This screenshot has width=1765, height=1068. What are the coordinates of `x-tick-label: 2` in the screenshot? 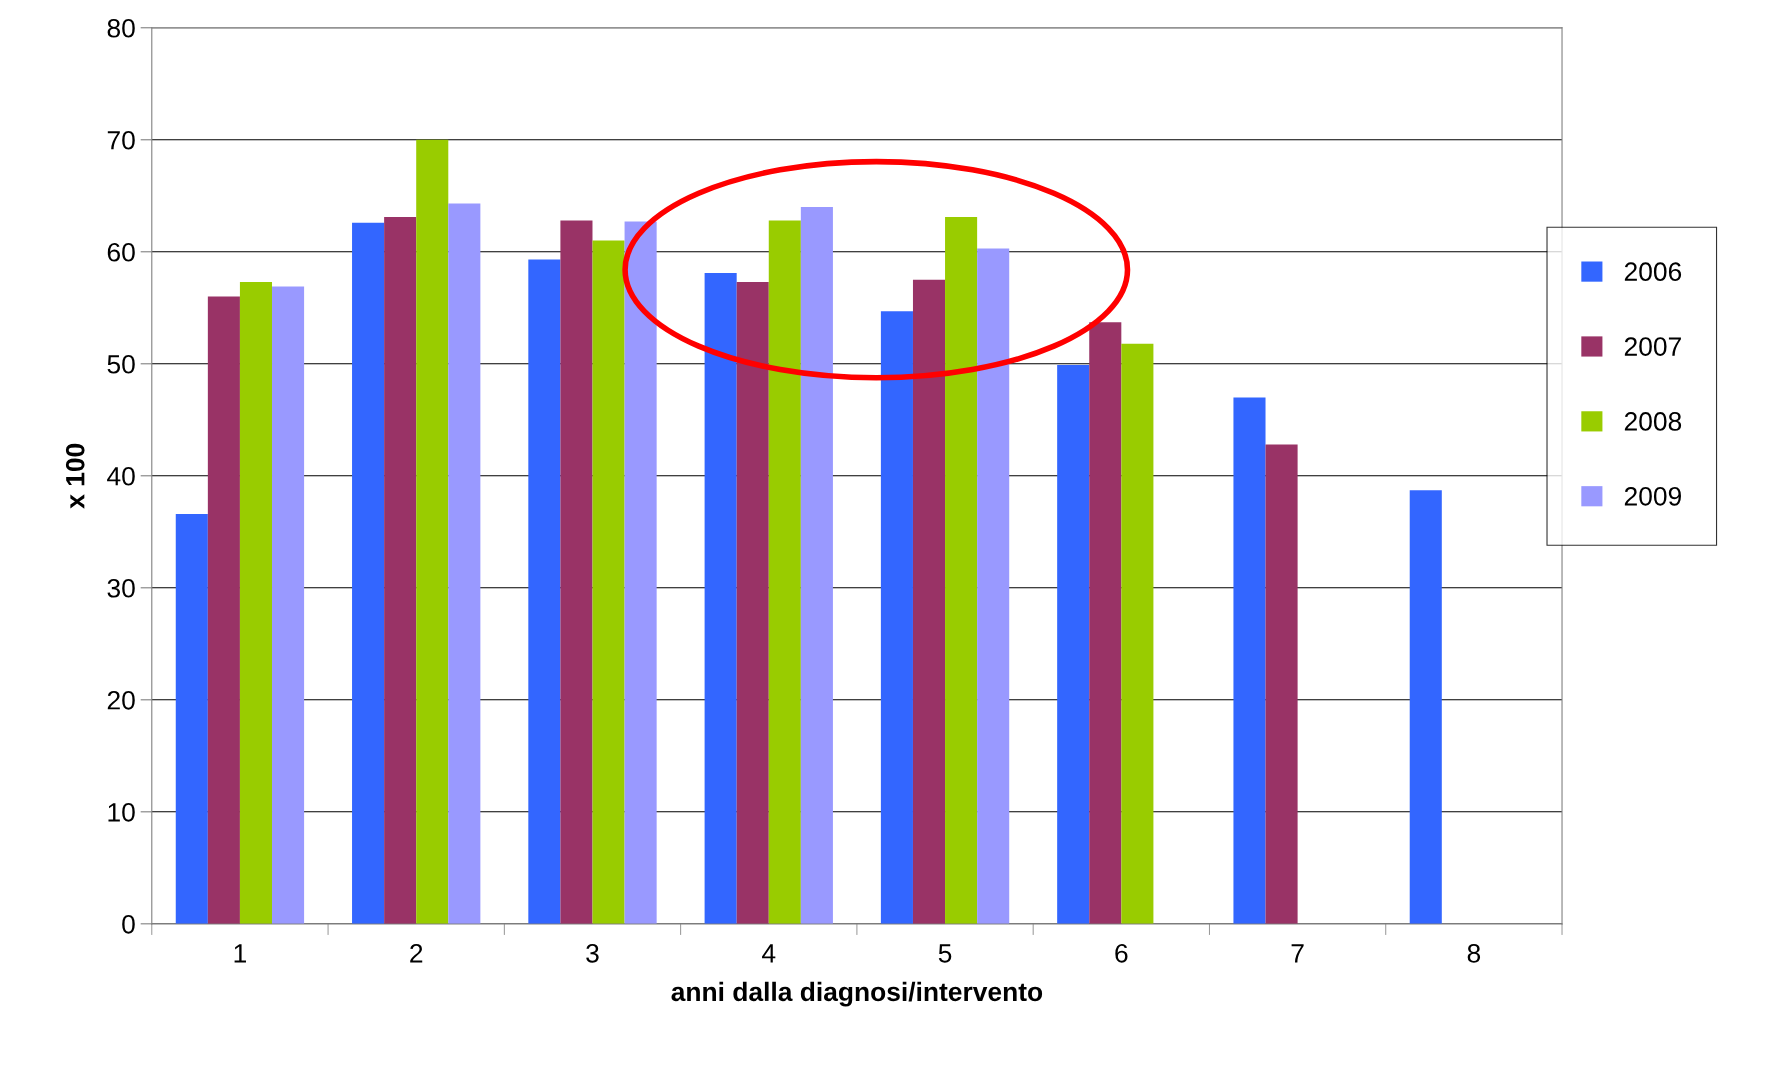 It's located at (416, 953).